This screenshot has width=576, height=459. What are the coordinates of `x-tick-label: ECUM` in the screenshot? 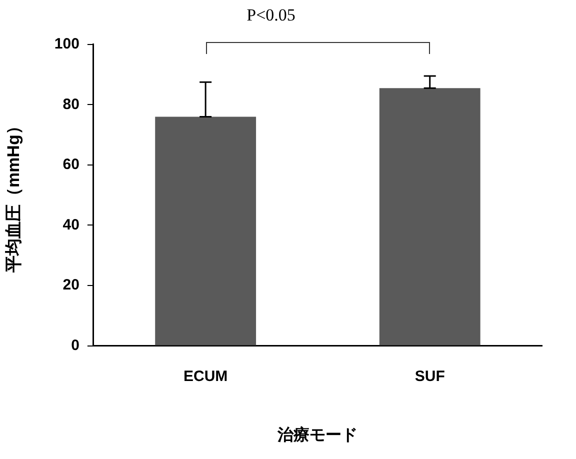 It's located at (205, 376).